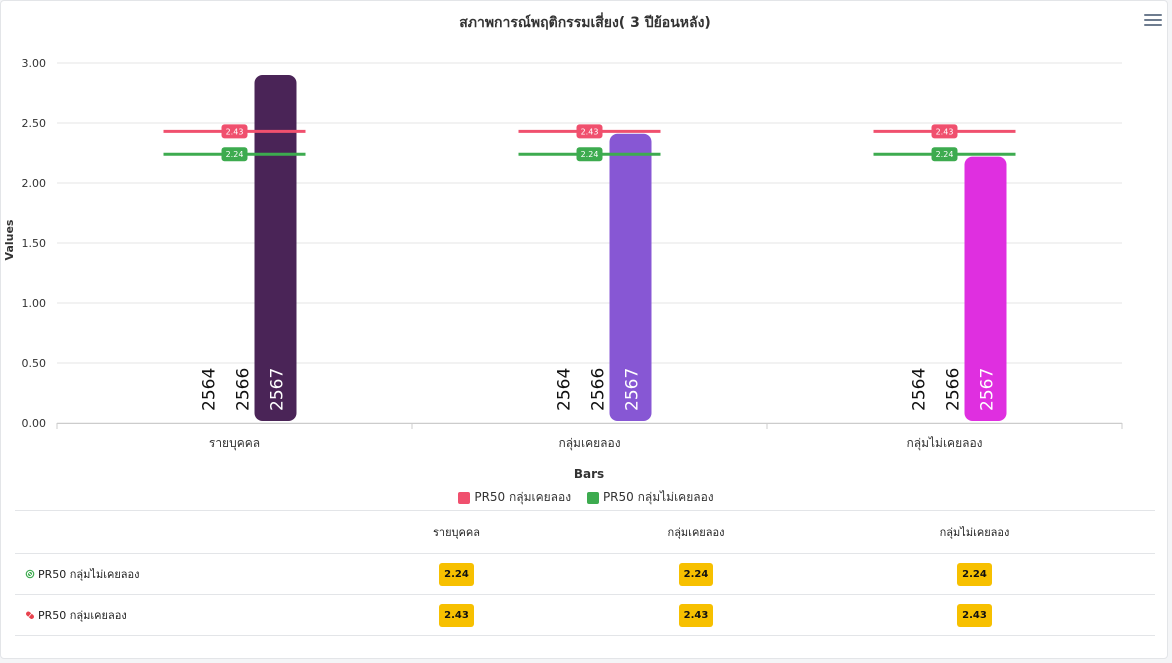 This screenshot has width=1172, height=663. I want to click on menu-icon, so click(1153, 21).